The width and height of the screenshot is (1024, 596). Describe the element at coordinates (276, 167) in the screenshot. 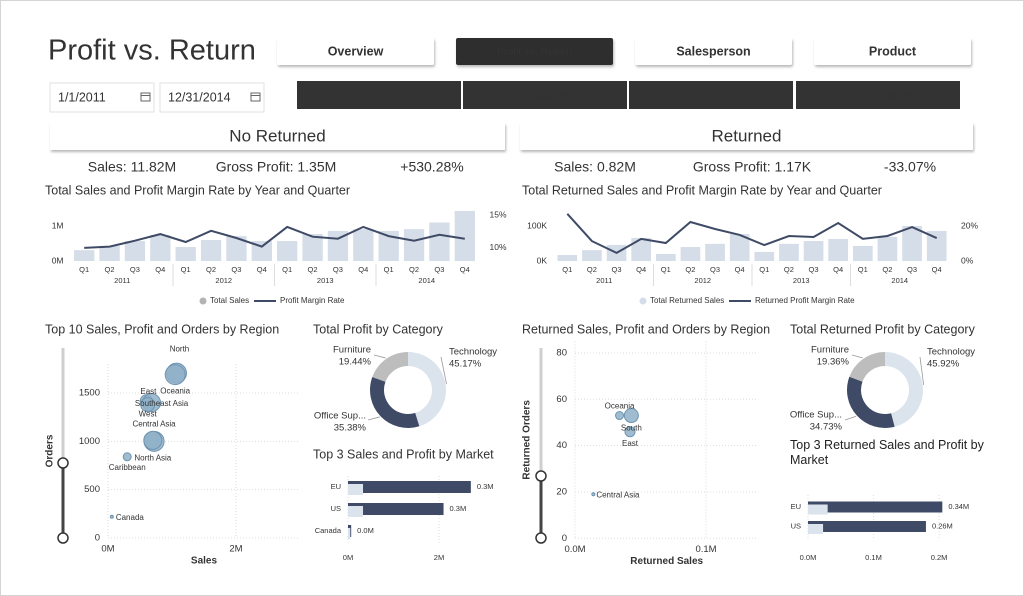

I see `kpi: Gross Profit: 1.35M` at that location.